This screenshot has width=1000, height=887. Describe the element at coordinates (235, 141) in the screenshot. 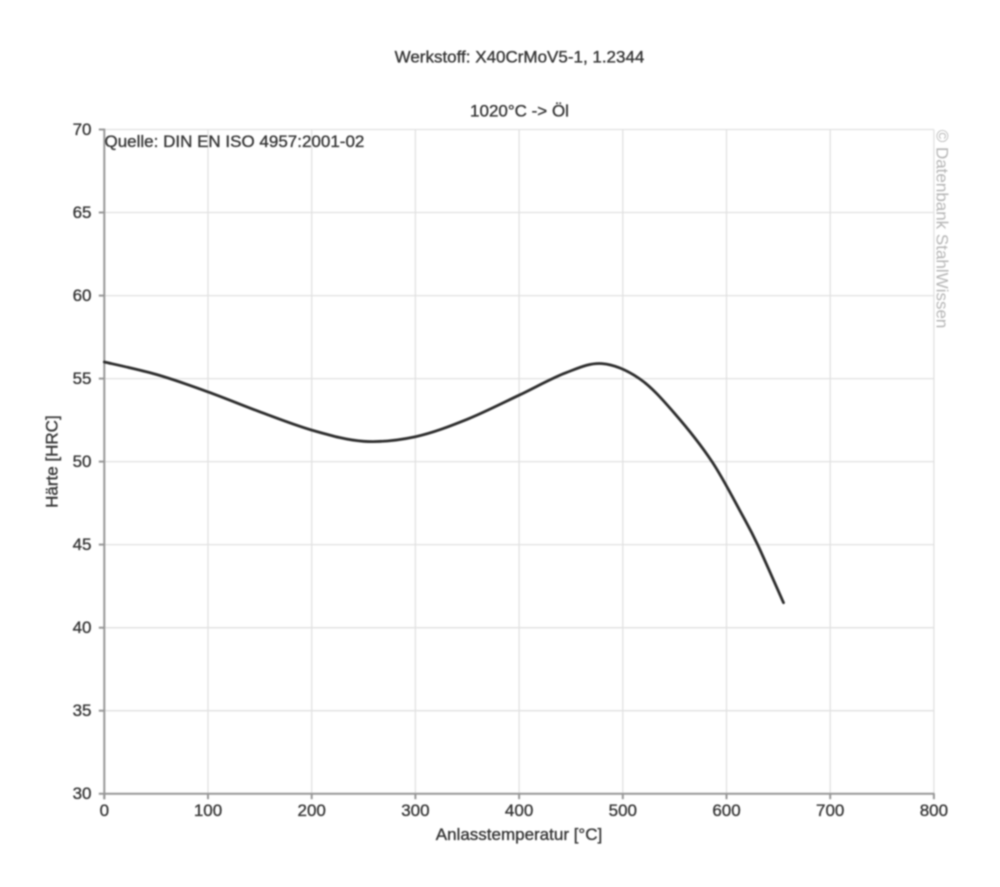

I see `svg-text:Quelle: DIN EN ISO 4957:2001-0: Quelle: DIN EN ISO 4957:2001-02` at that location.